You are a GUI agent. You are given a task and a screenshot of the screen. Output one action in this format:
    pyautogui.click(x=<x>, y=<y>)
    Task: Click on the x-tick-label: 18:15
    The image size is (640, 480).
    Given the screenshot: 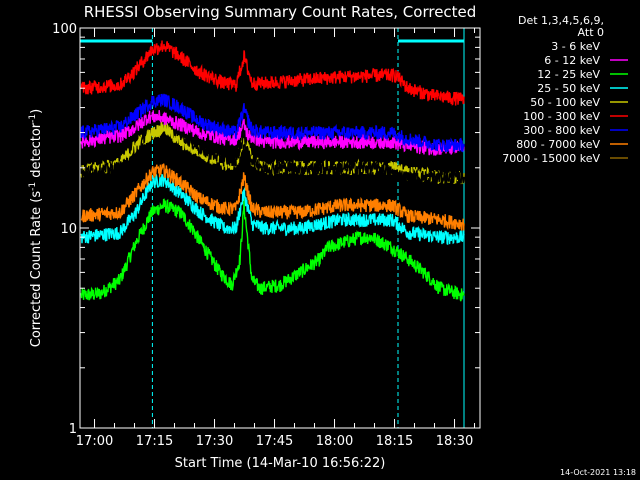 What is the action you would take?
    pyautogui.click(x=394, y=441)
    